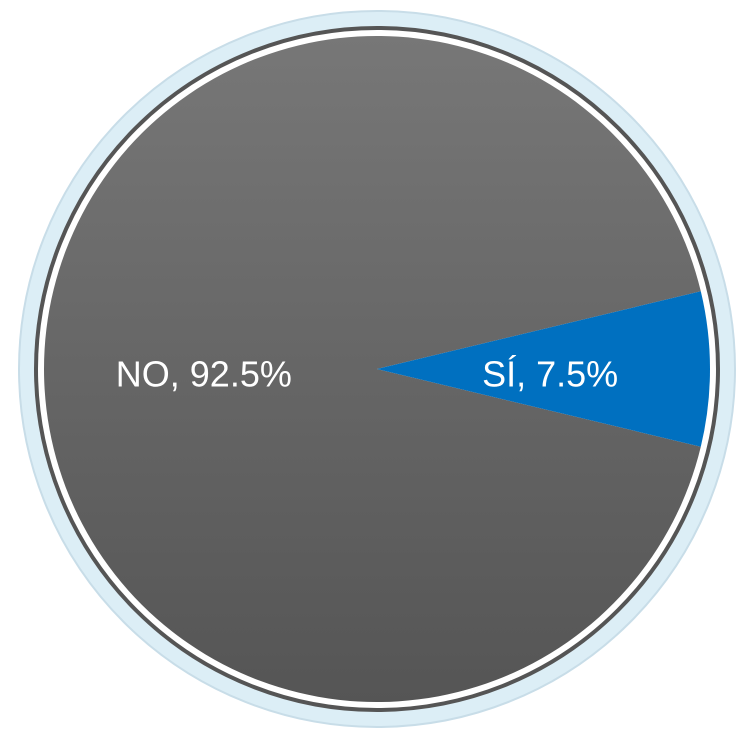  I want to click on pie-slice, so click(544, 369).